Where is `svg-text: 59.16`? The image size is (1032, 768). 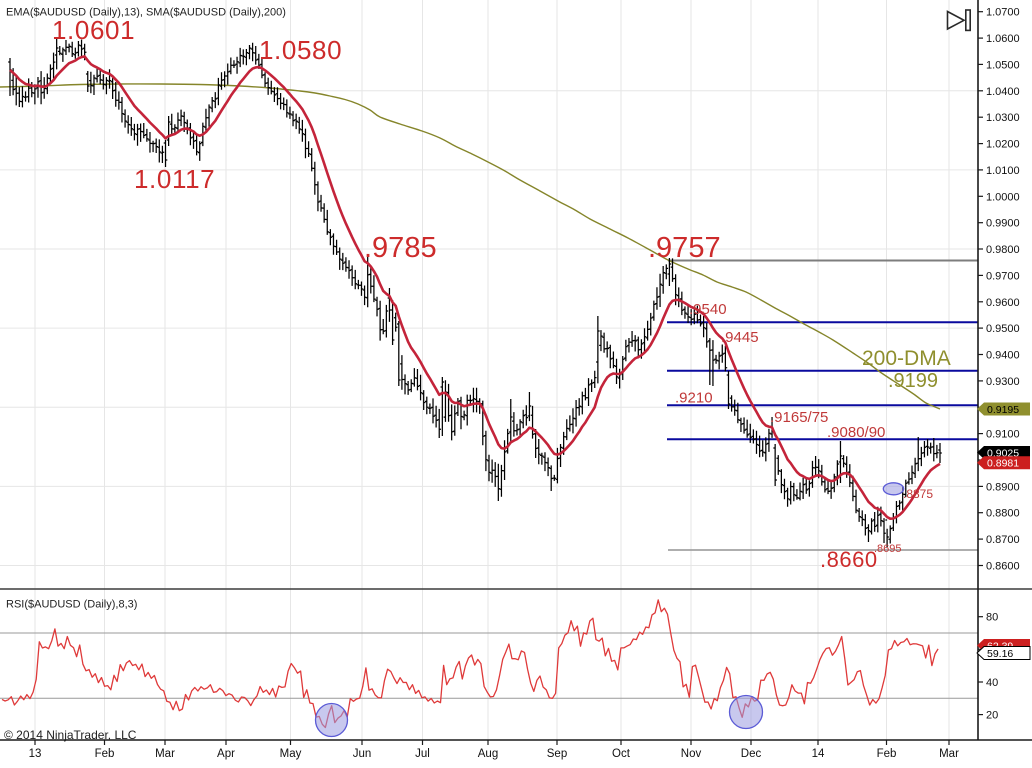
svg-text: 59.16 is located at coordinates (1000, 654).